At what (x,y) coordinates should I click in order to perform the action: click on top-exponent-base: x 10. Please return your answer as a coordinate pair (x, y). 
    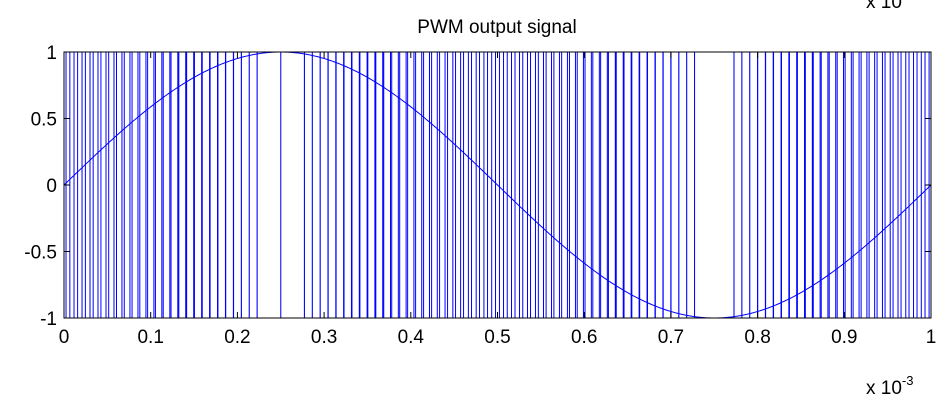
    Looking at the image, I should click on (884, 6).